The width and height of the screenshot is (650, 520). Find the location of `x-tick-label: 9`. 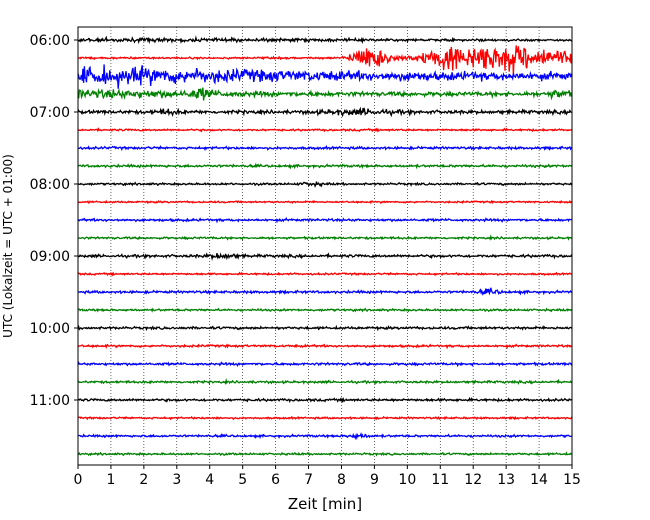

x-tick-label: 9 is located at coordinates (374, 480).